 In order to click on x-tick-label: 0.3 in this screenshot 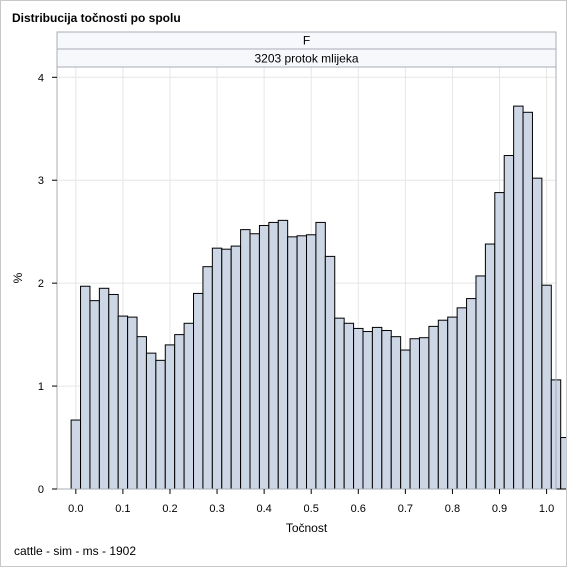, I will do `click(216, 509)`.